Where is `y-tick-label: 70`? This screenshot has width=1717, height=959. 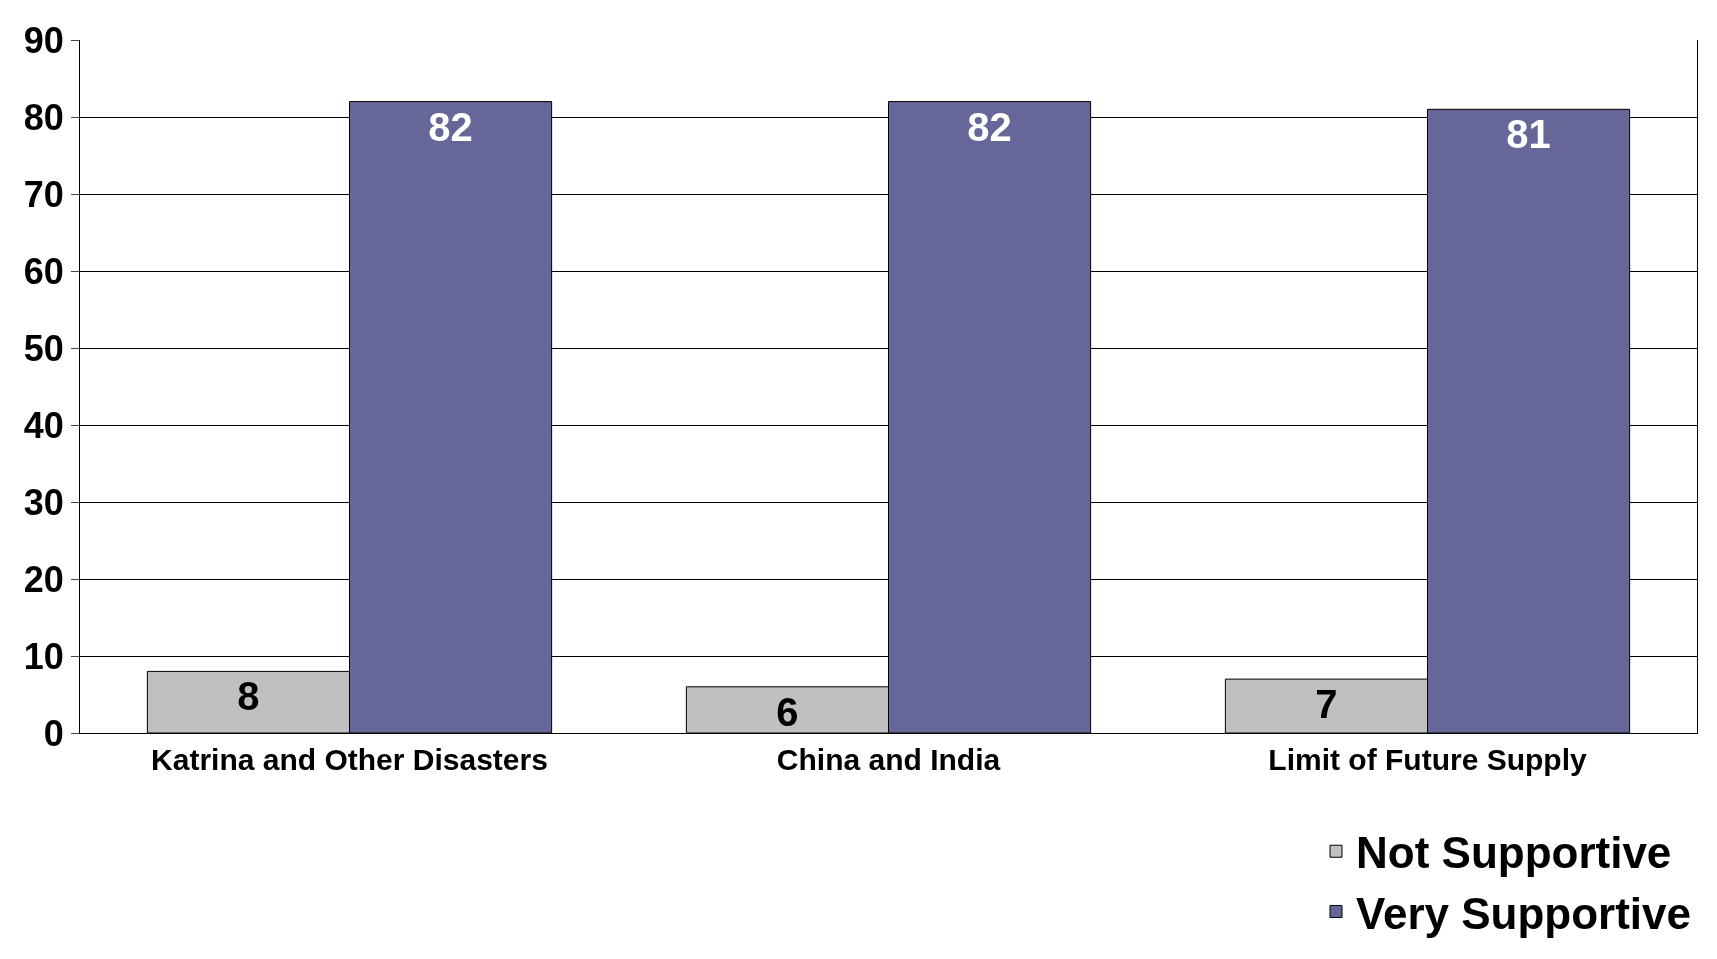
y-tick-label: 70 is located at coordinates (43, 194).